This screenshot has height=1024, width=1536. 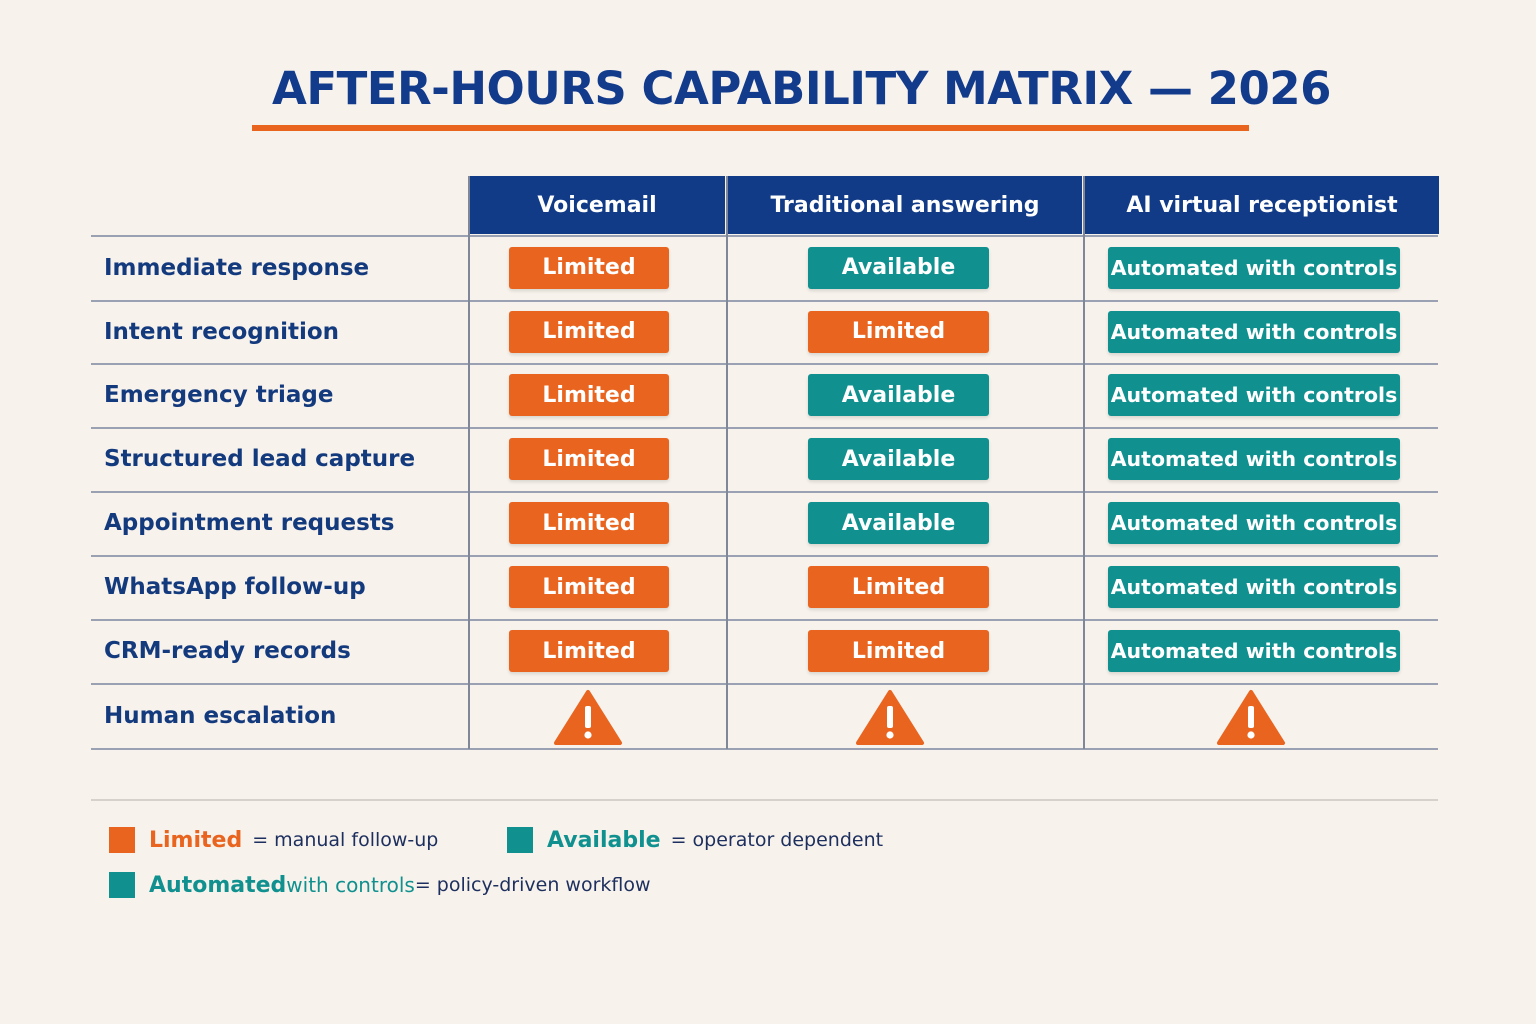 I want to click on column-header-voicemail: Voicemail, so click(x=597, y=205).